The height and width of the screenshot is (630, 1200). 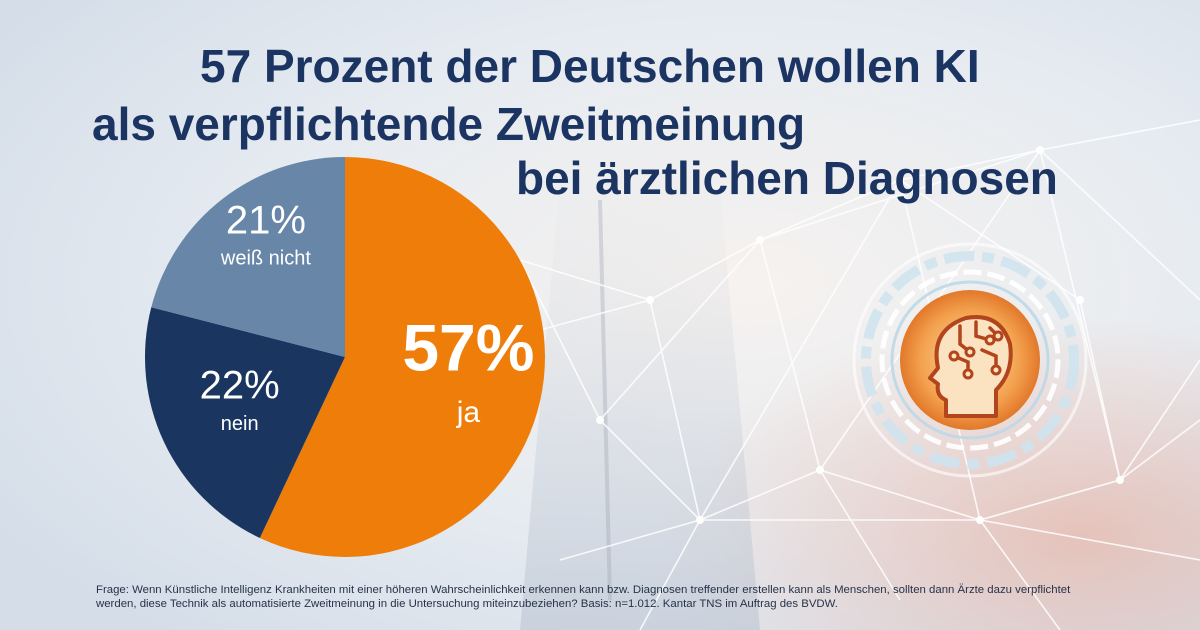 I want to click on pie-slice-nein, so click(x=244, y=422).